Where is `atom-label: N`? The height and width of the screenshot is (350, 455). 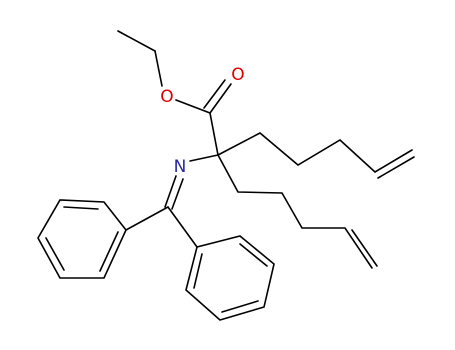
atom-label: N is located at coordinates (180, 167).